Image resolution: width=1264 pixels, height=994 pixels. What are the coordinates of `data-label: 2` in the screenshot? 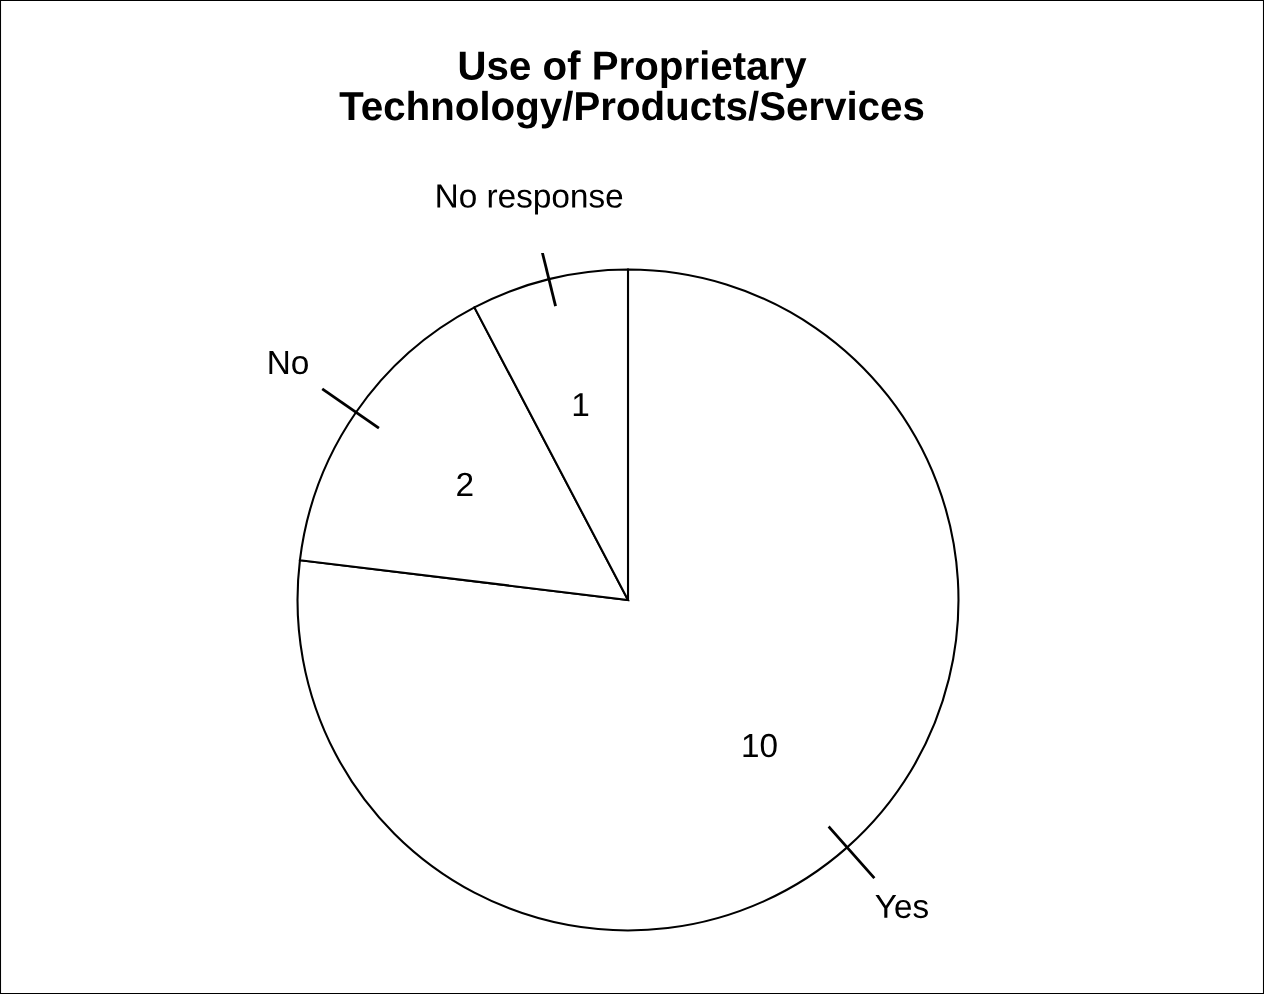 It's located at (465, 484).